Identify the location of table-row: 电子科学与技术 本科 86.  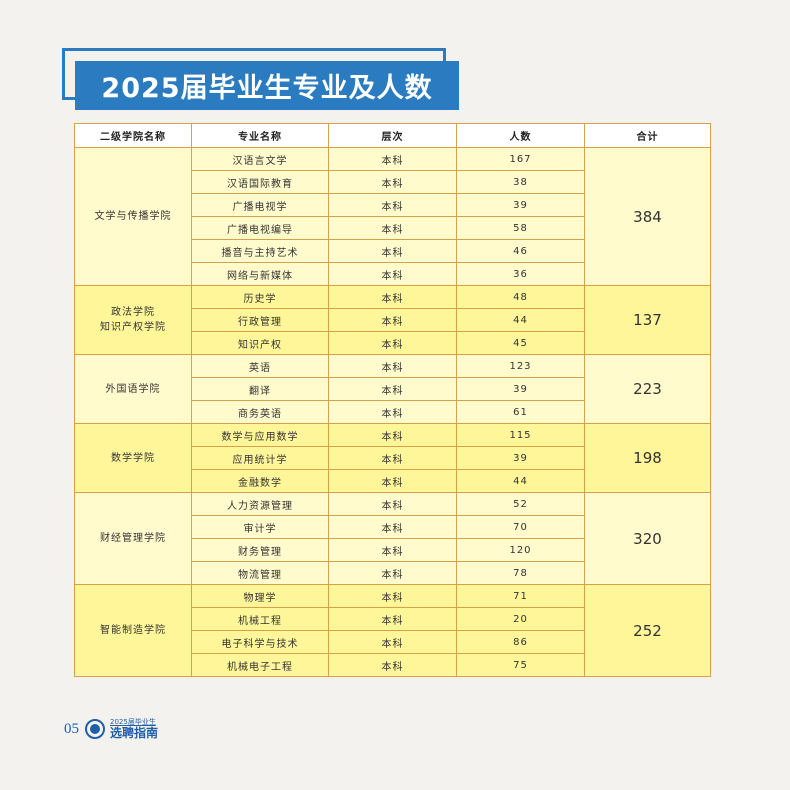
(393, 642).